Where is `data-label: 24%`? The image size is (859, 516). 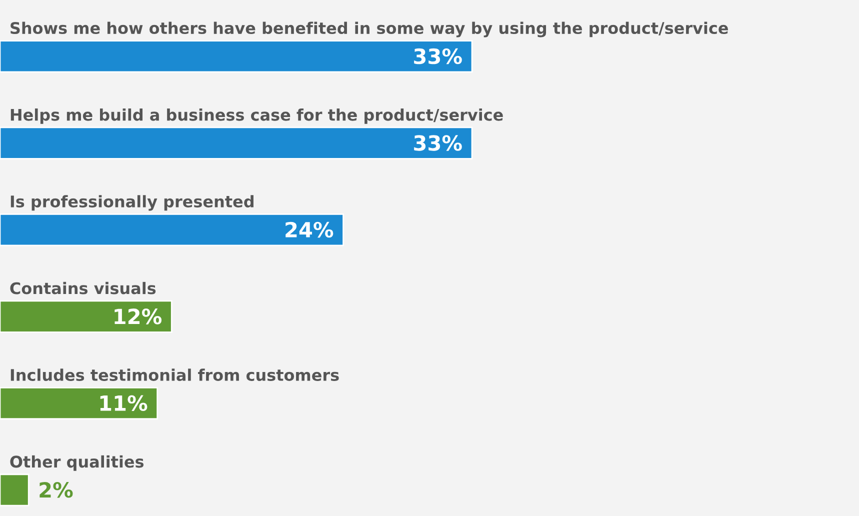 data-label: 24% is located at coordinates (310, 230).